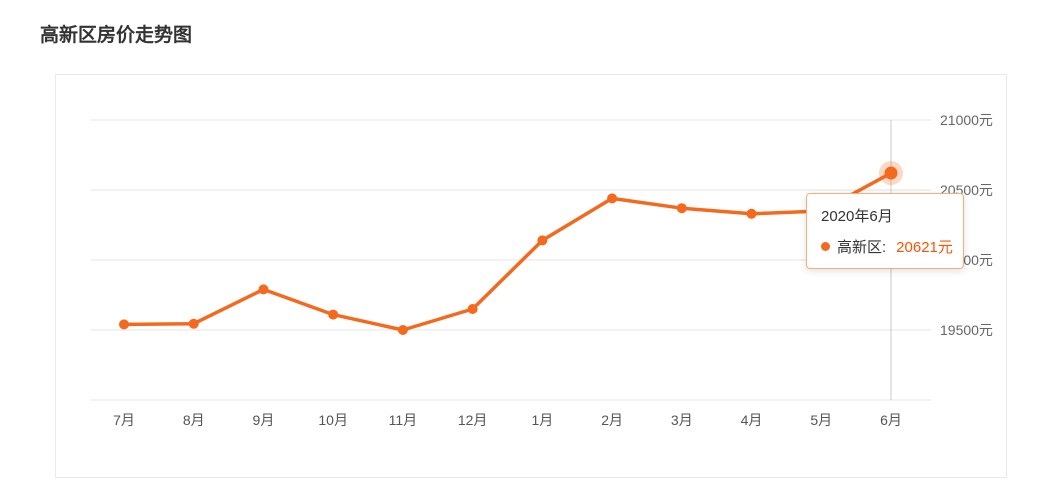 The width and height of the screenshot is (1052, 494). What do you see at coordinates (891, 420) in the screenshot?
I see `x-axis-label: 6月` at bounding box center [891, 420].